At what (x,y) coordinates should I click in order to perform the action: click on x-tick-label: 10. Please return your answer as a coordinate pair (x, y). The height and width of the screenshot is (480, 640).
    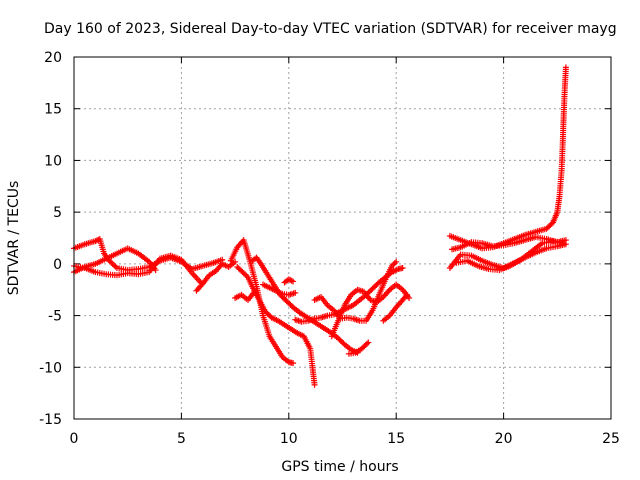
    Looking at the image, I should click on (289, 439).